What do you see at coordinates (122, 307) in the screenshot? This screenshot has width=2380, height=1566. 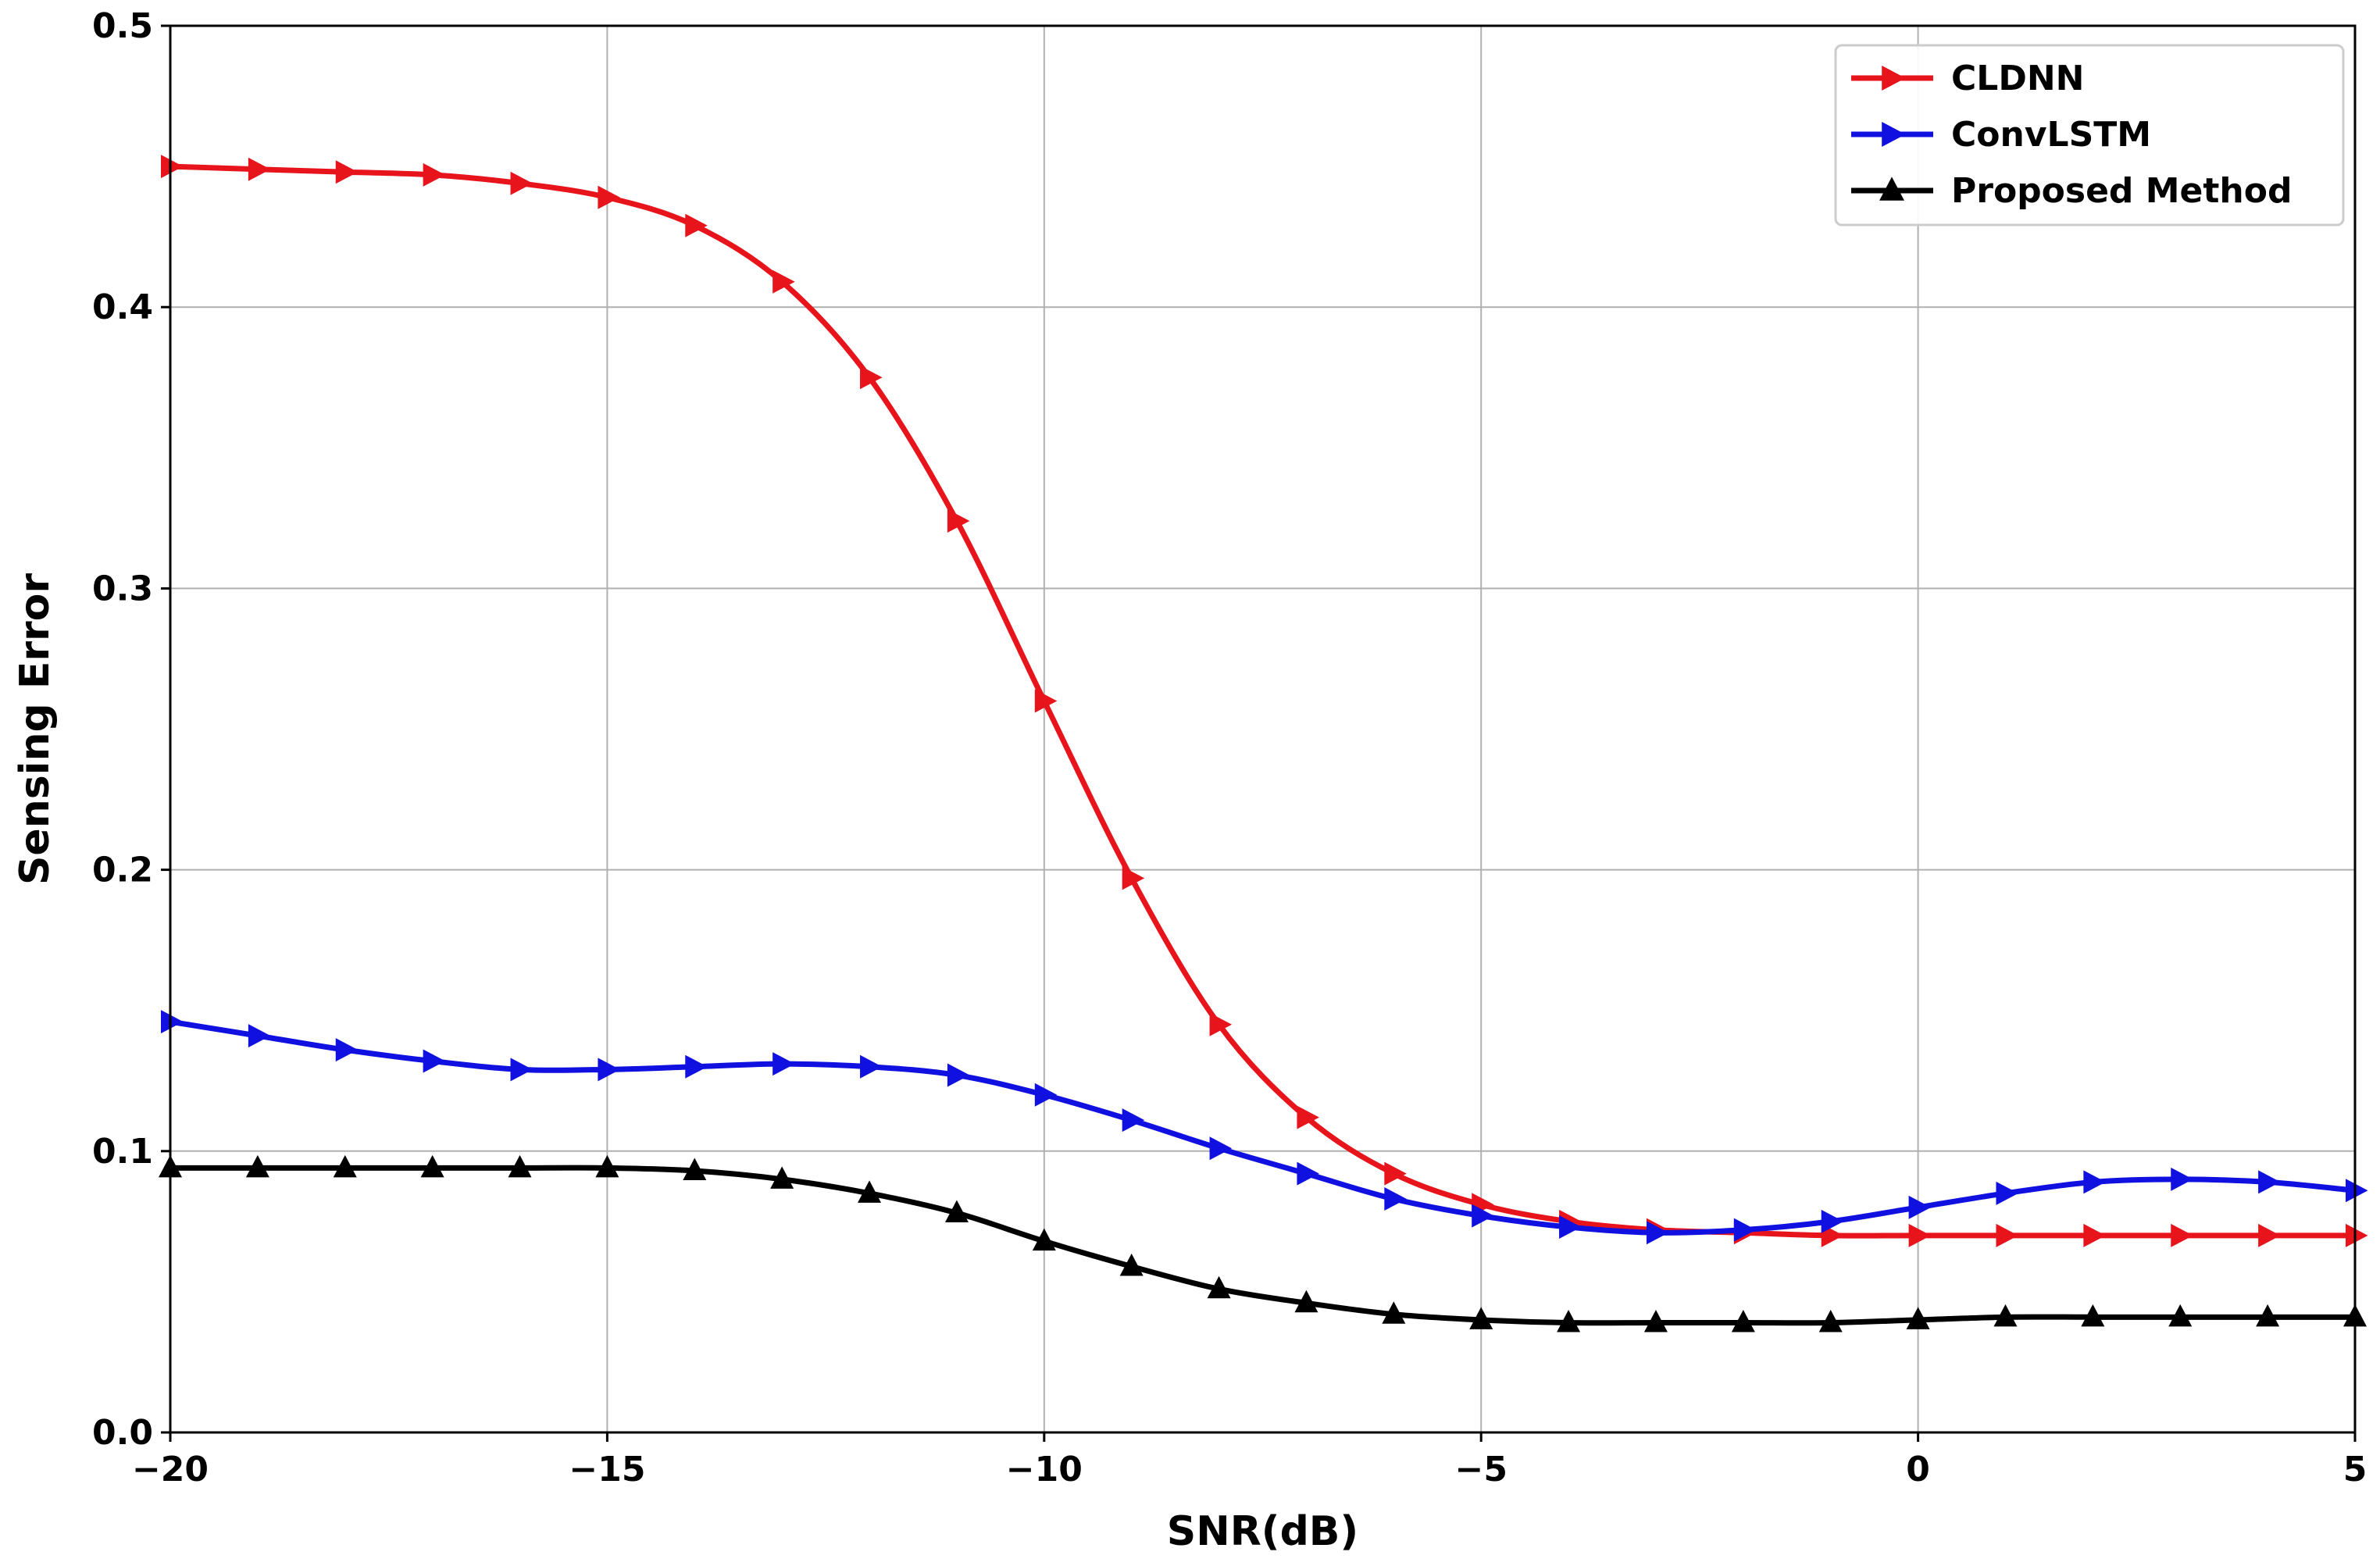 I see `y-tick-label: 0.4` at bounding box center [122, 307].